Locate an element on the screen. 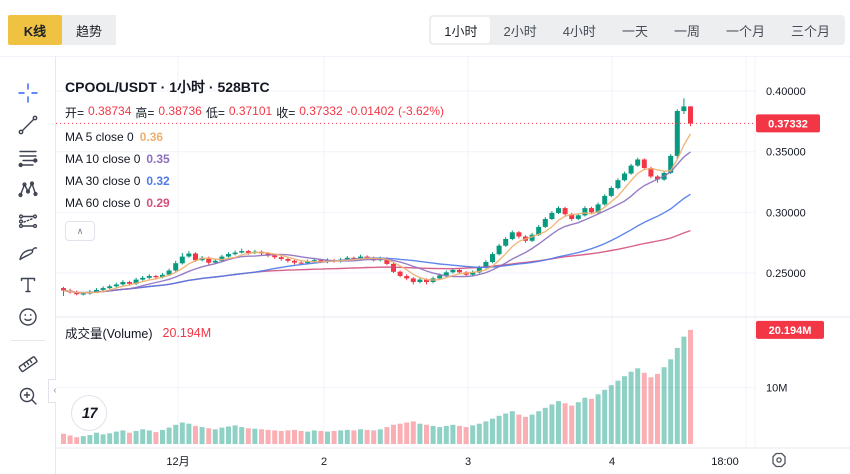  interval-1d: 一天 is located at coordinates (635, 30).